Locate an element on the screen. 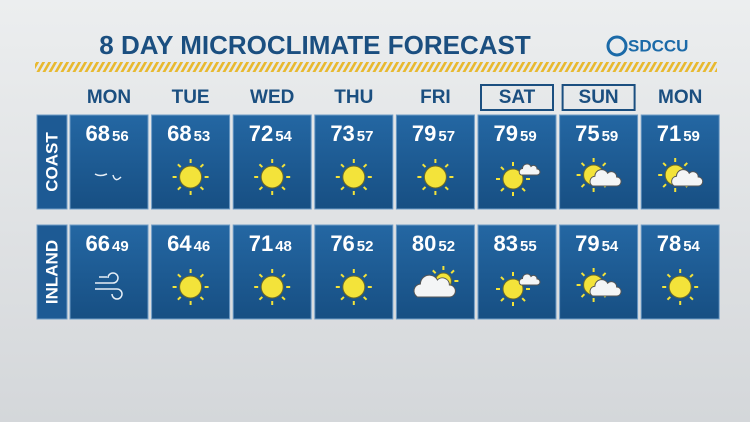  day-label: SUN is located at coordinates (599, 97).